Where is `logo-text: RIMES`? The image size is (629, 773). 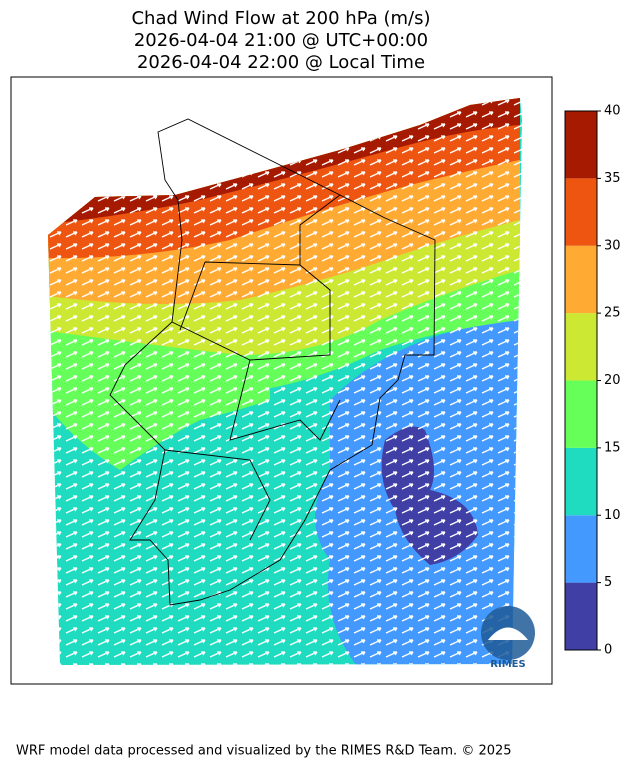 logo-text: RIMES is located at coordinates (507, 664).